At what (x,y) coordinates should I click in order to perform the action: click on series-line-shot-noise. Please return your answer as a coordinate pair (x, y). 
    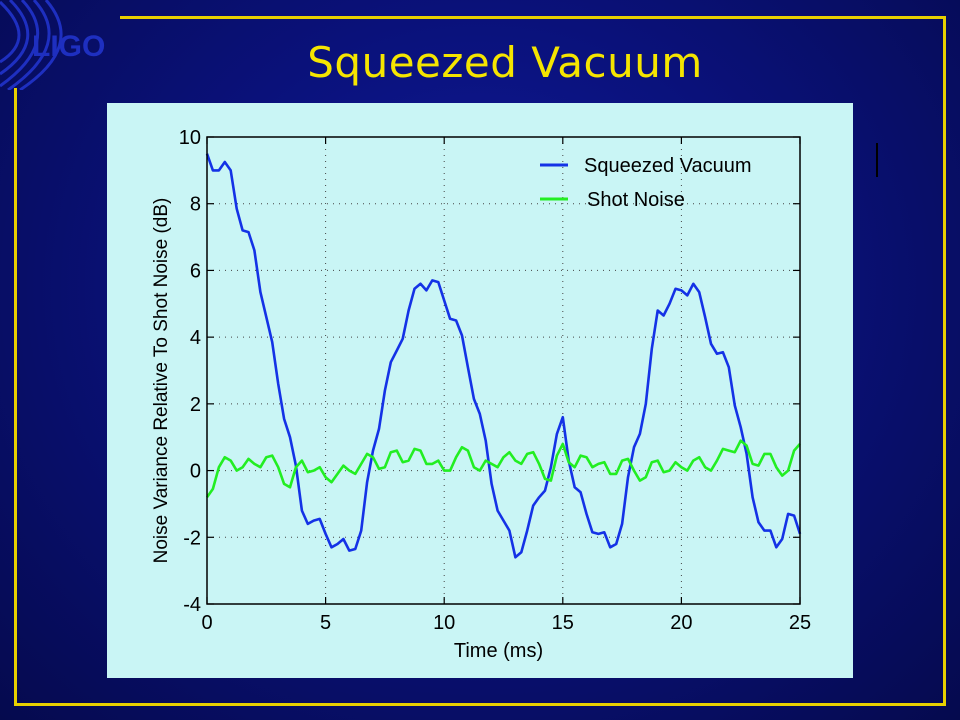
    Looking at the image, I should click on (503, 469).